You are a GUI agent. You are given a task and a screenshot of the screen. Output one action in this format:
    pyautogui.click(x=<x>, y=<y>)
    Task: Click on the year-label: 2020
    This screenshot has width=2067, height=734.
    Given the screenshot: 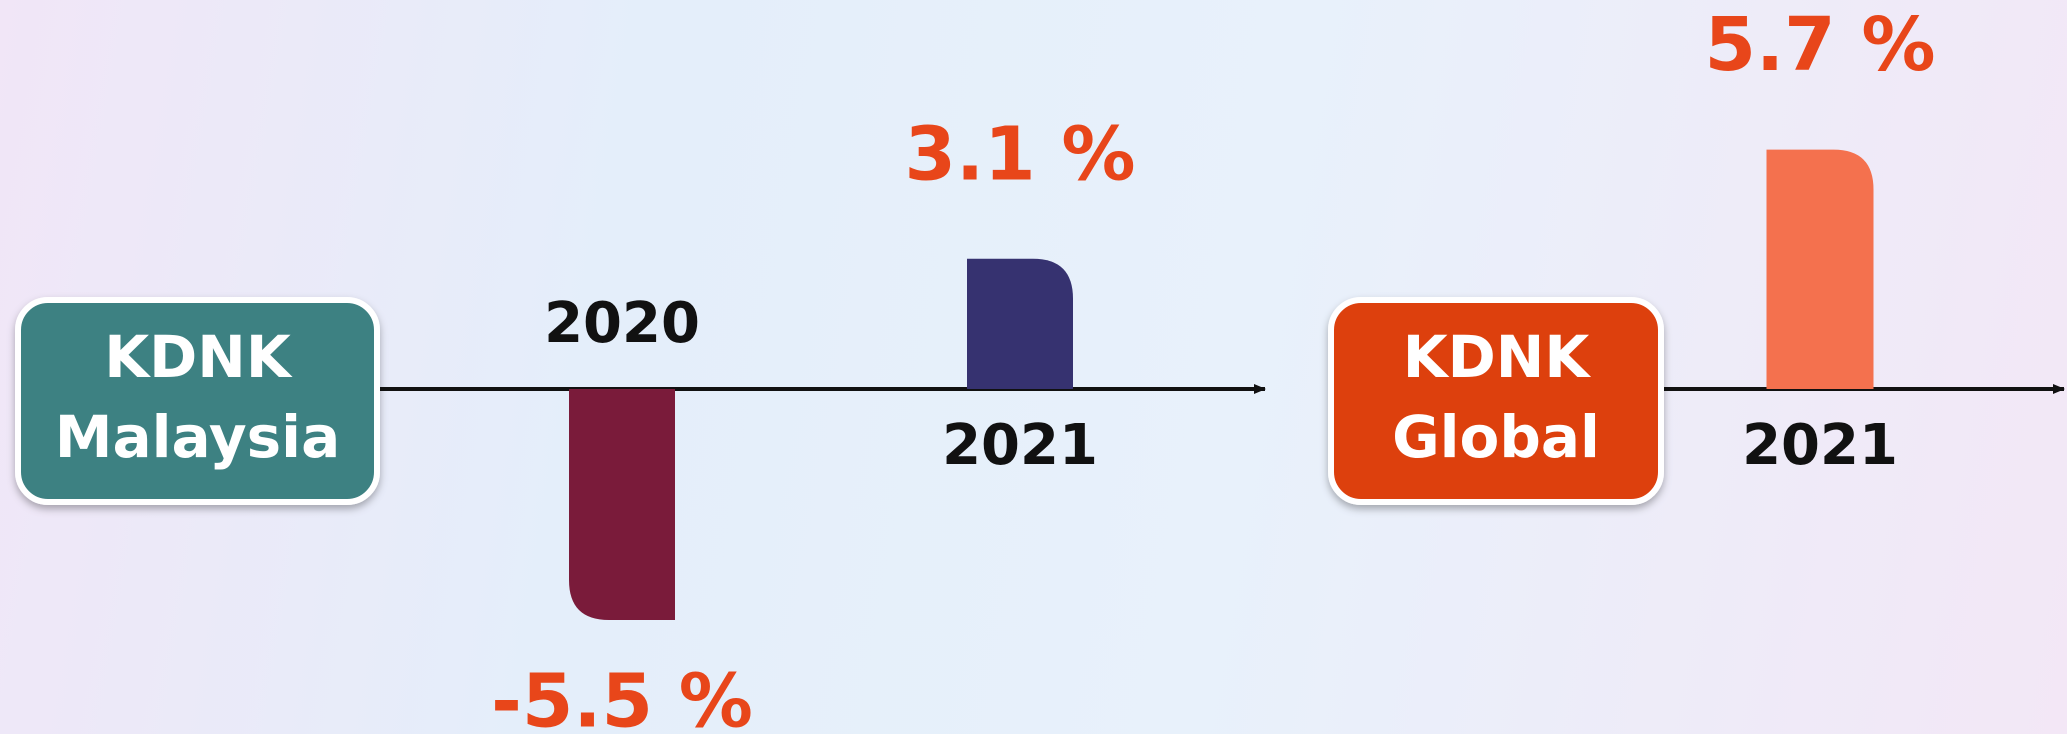 What is the action you would take?
    pyautogui.click(x=622, y=323)
    